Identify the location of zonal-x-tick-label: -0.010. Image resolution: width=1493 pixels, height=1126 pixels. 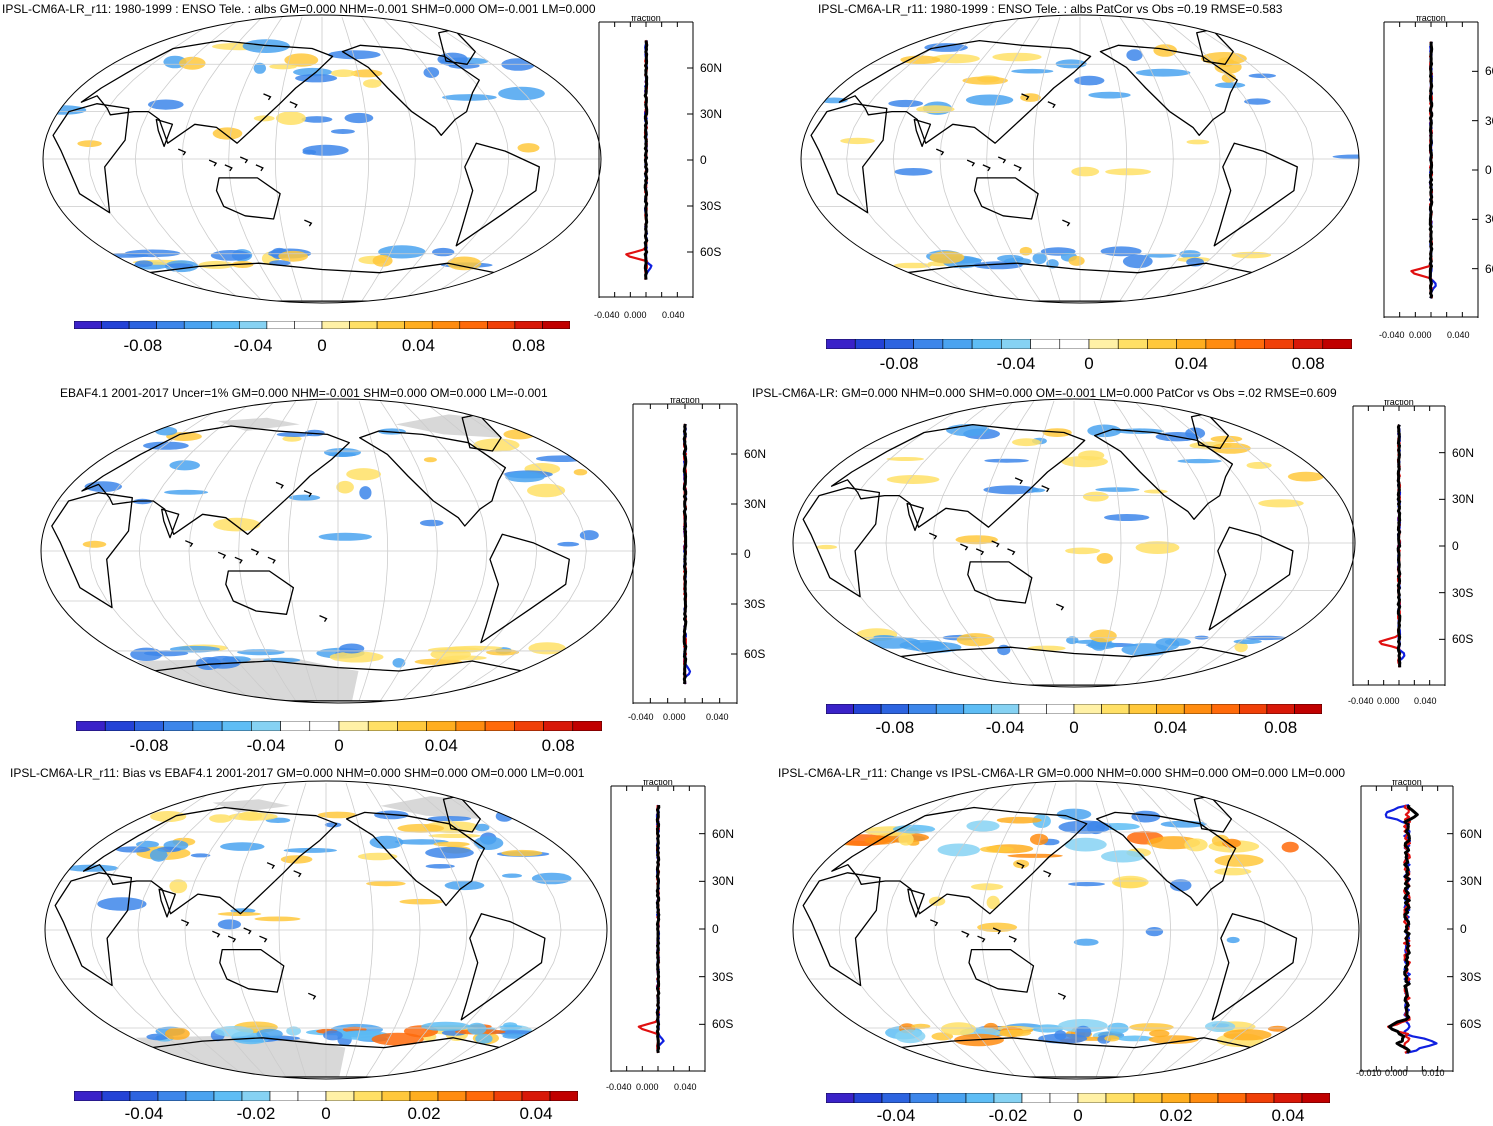
(1369, 1073).